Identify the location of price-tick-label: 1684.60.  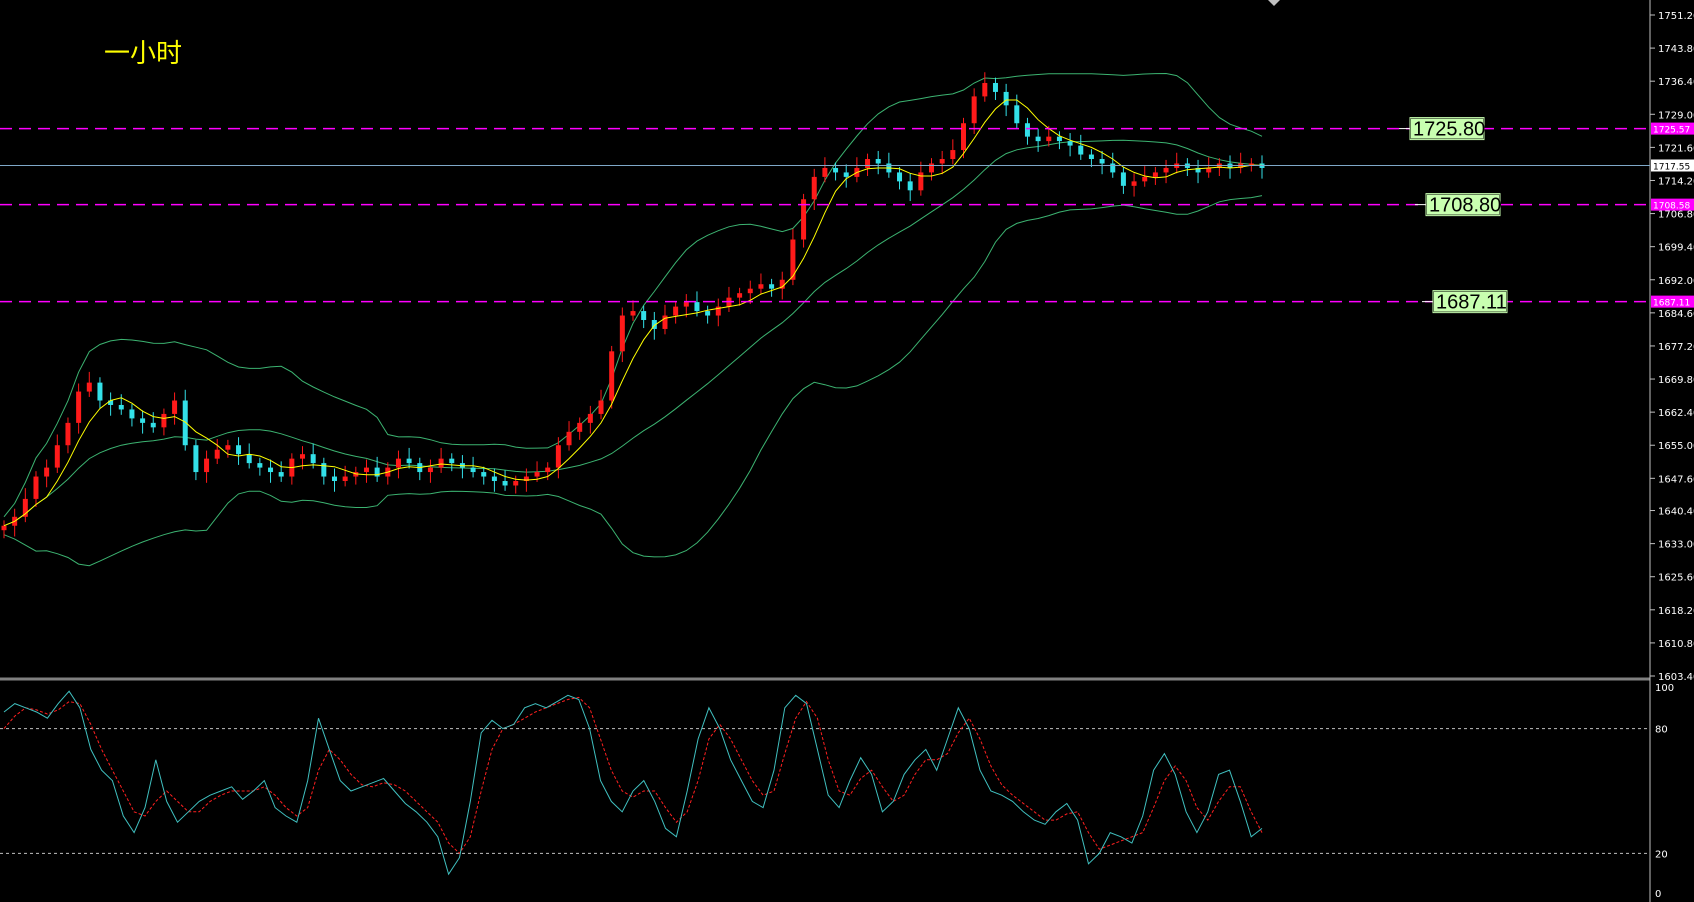
(1676, 314).